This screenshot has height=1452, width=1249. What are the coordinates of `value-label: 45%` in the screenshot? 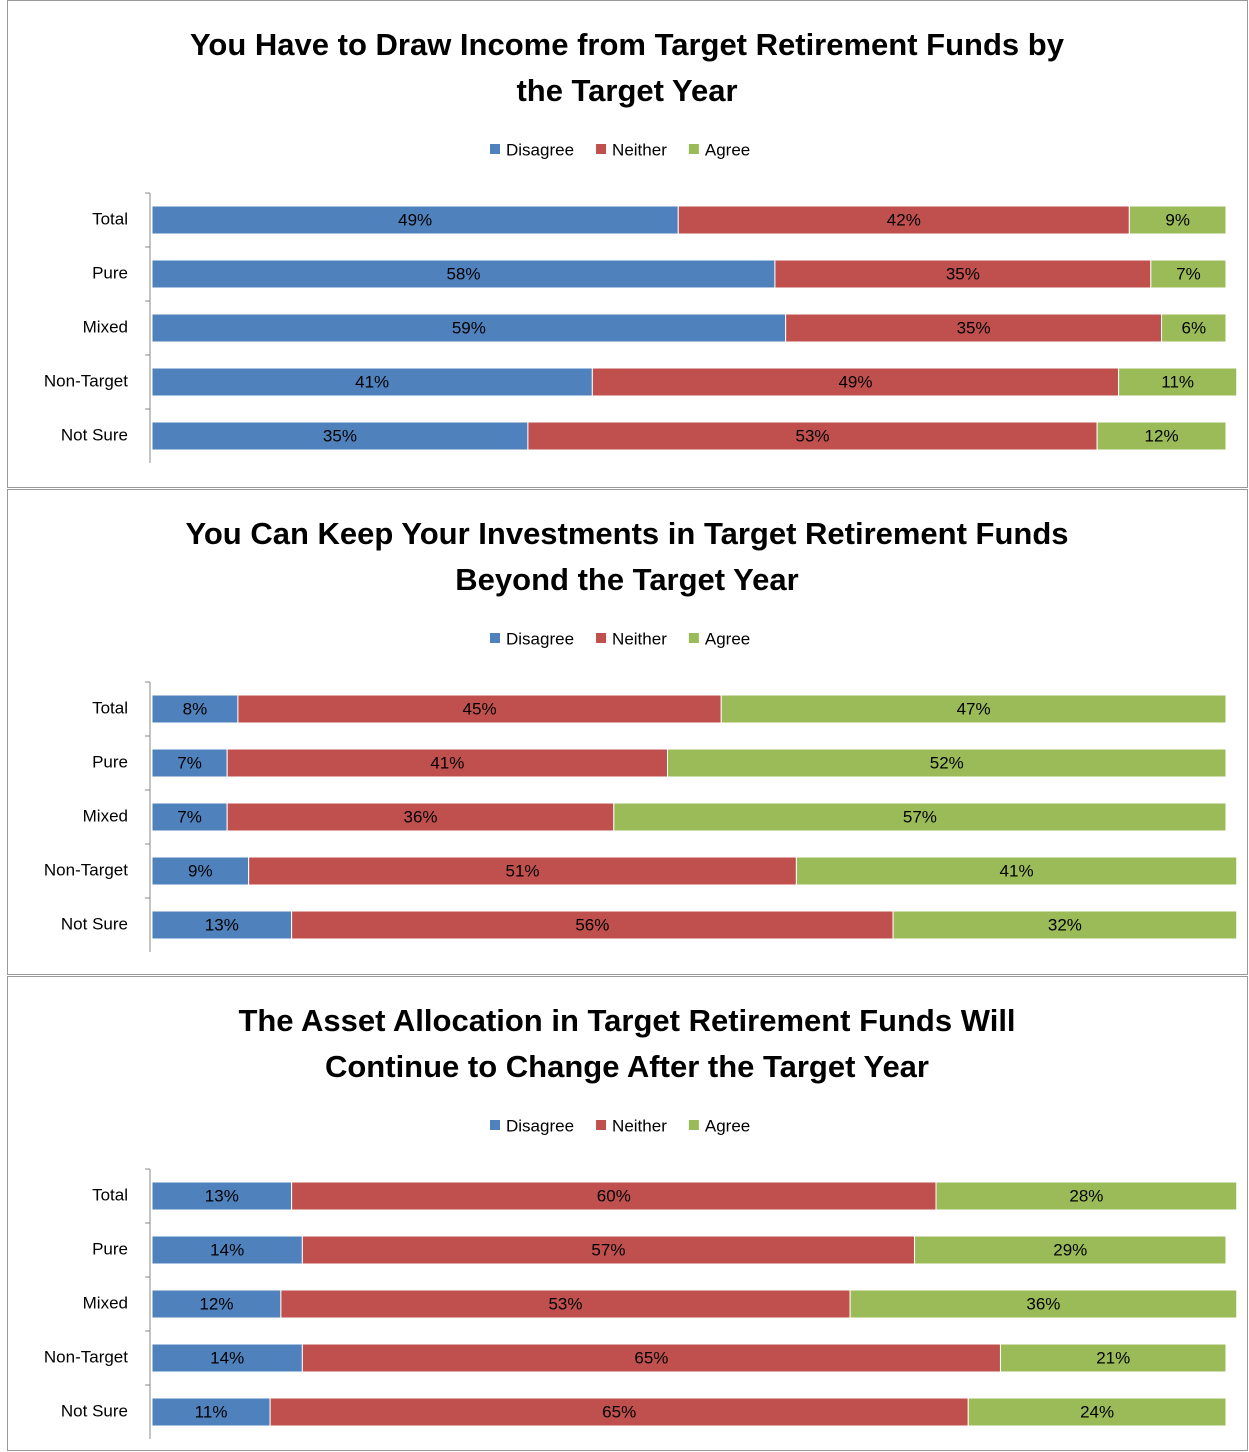 It's located at (480, 708).